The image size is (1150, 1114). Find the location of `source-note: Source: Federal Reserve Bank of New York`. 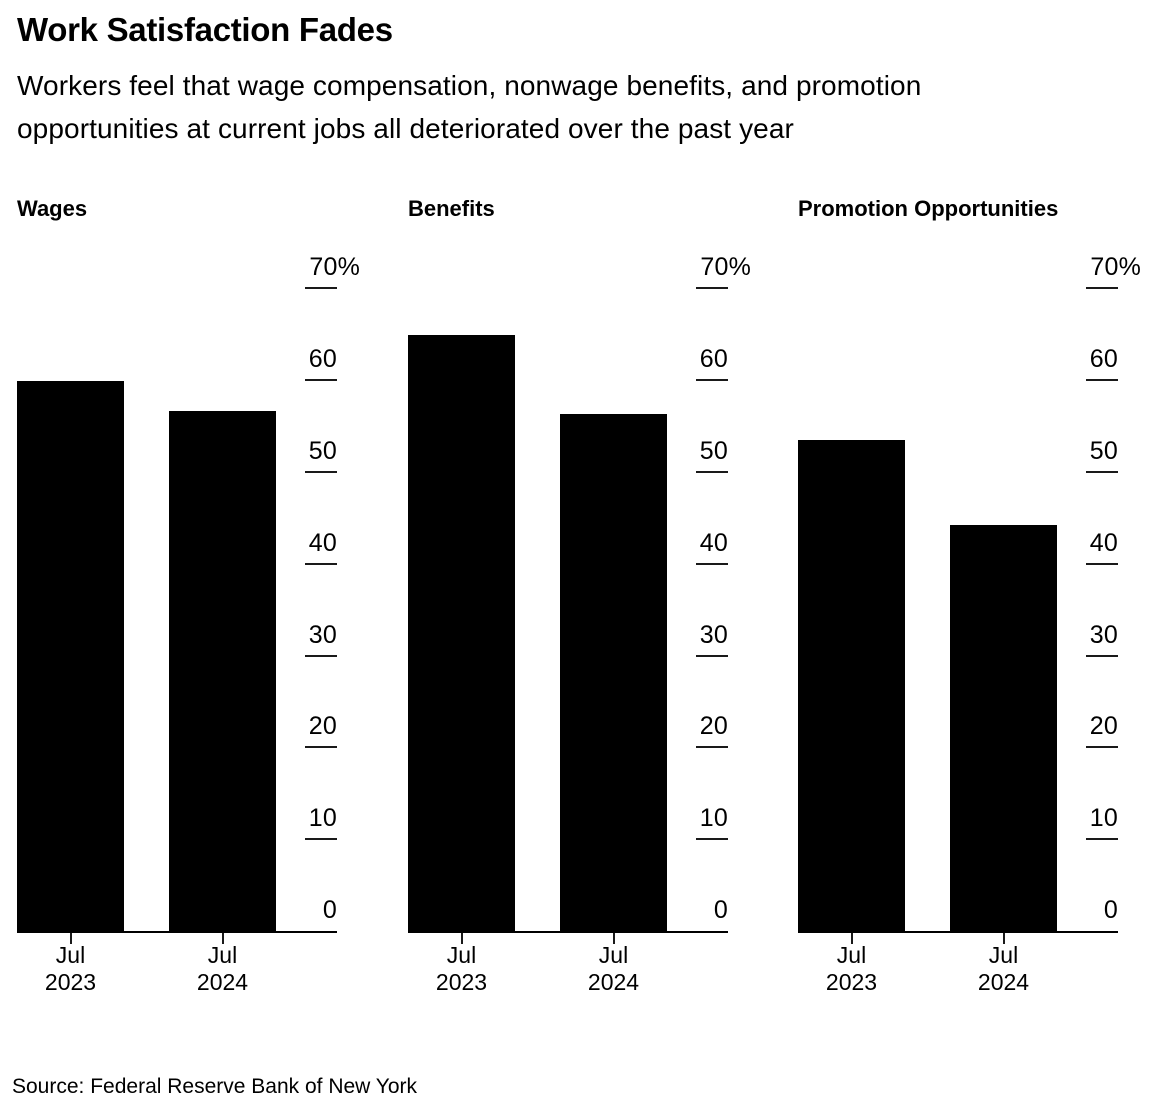

source-note: Source: Federal Reserve Bank of New York is located at coordinates (215, 1086).